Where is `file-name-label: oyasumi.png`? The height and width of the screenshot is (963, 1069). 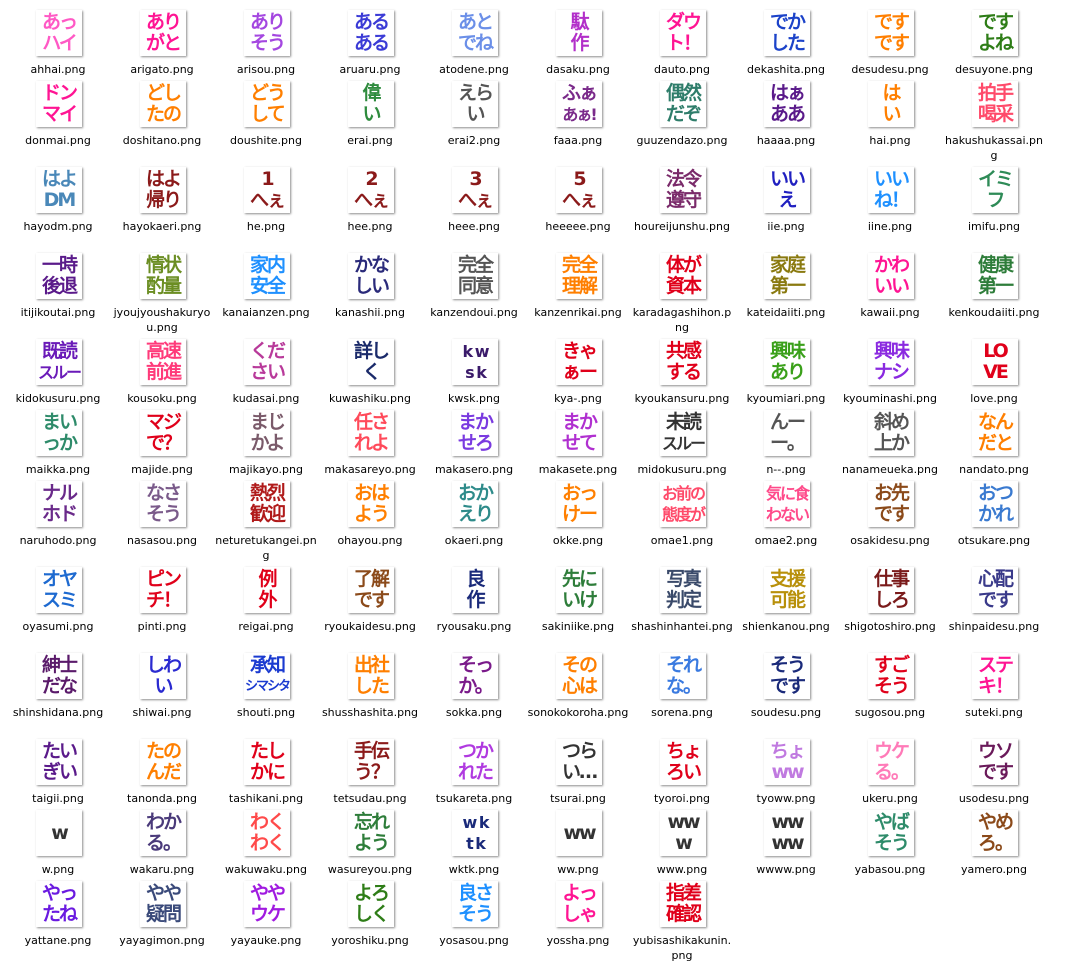
file-name-label: oyasumi.png is located at coordinates (58, 626).